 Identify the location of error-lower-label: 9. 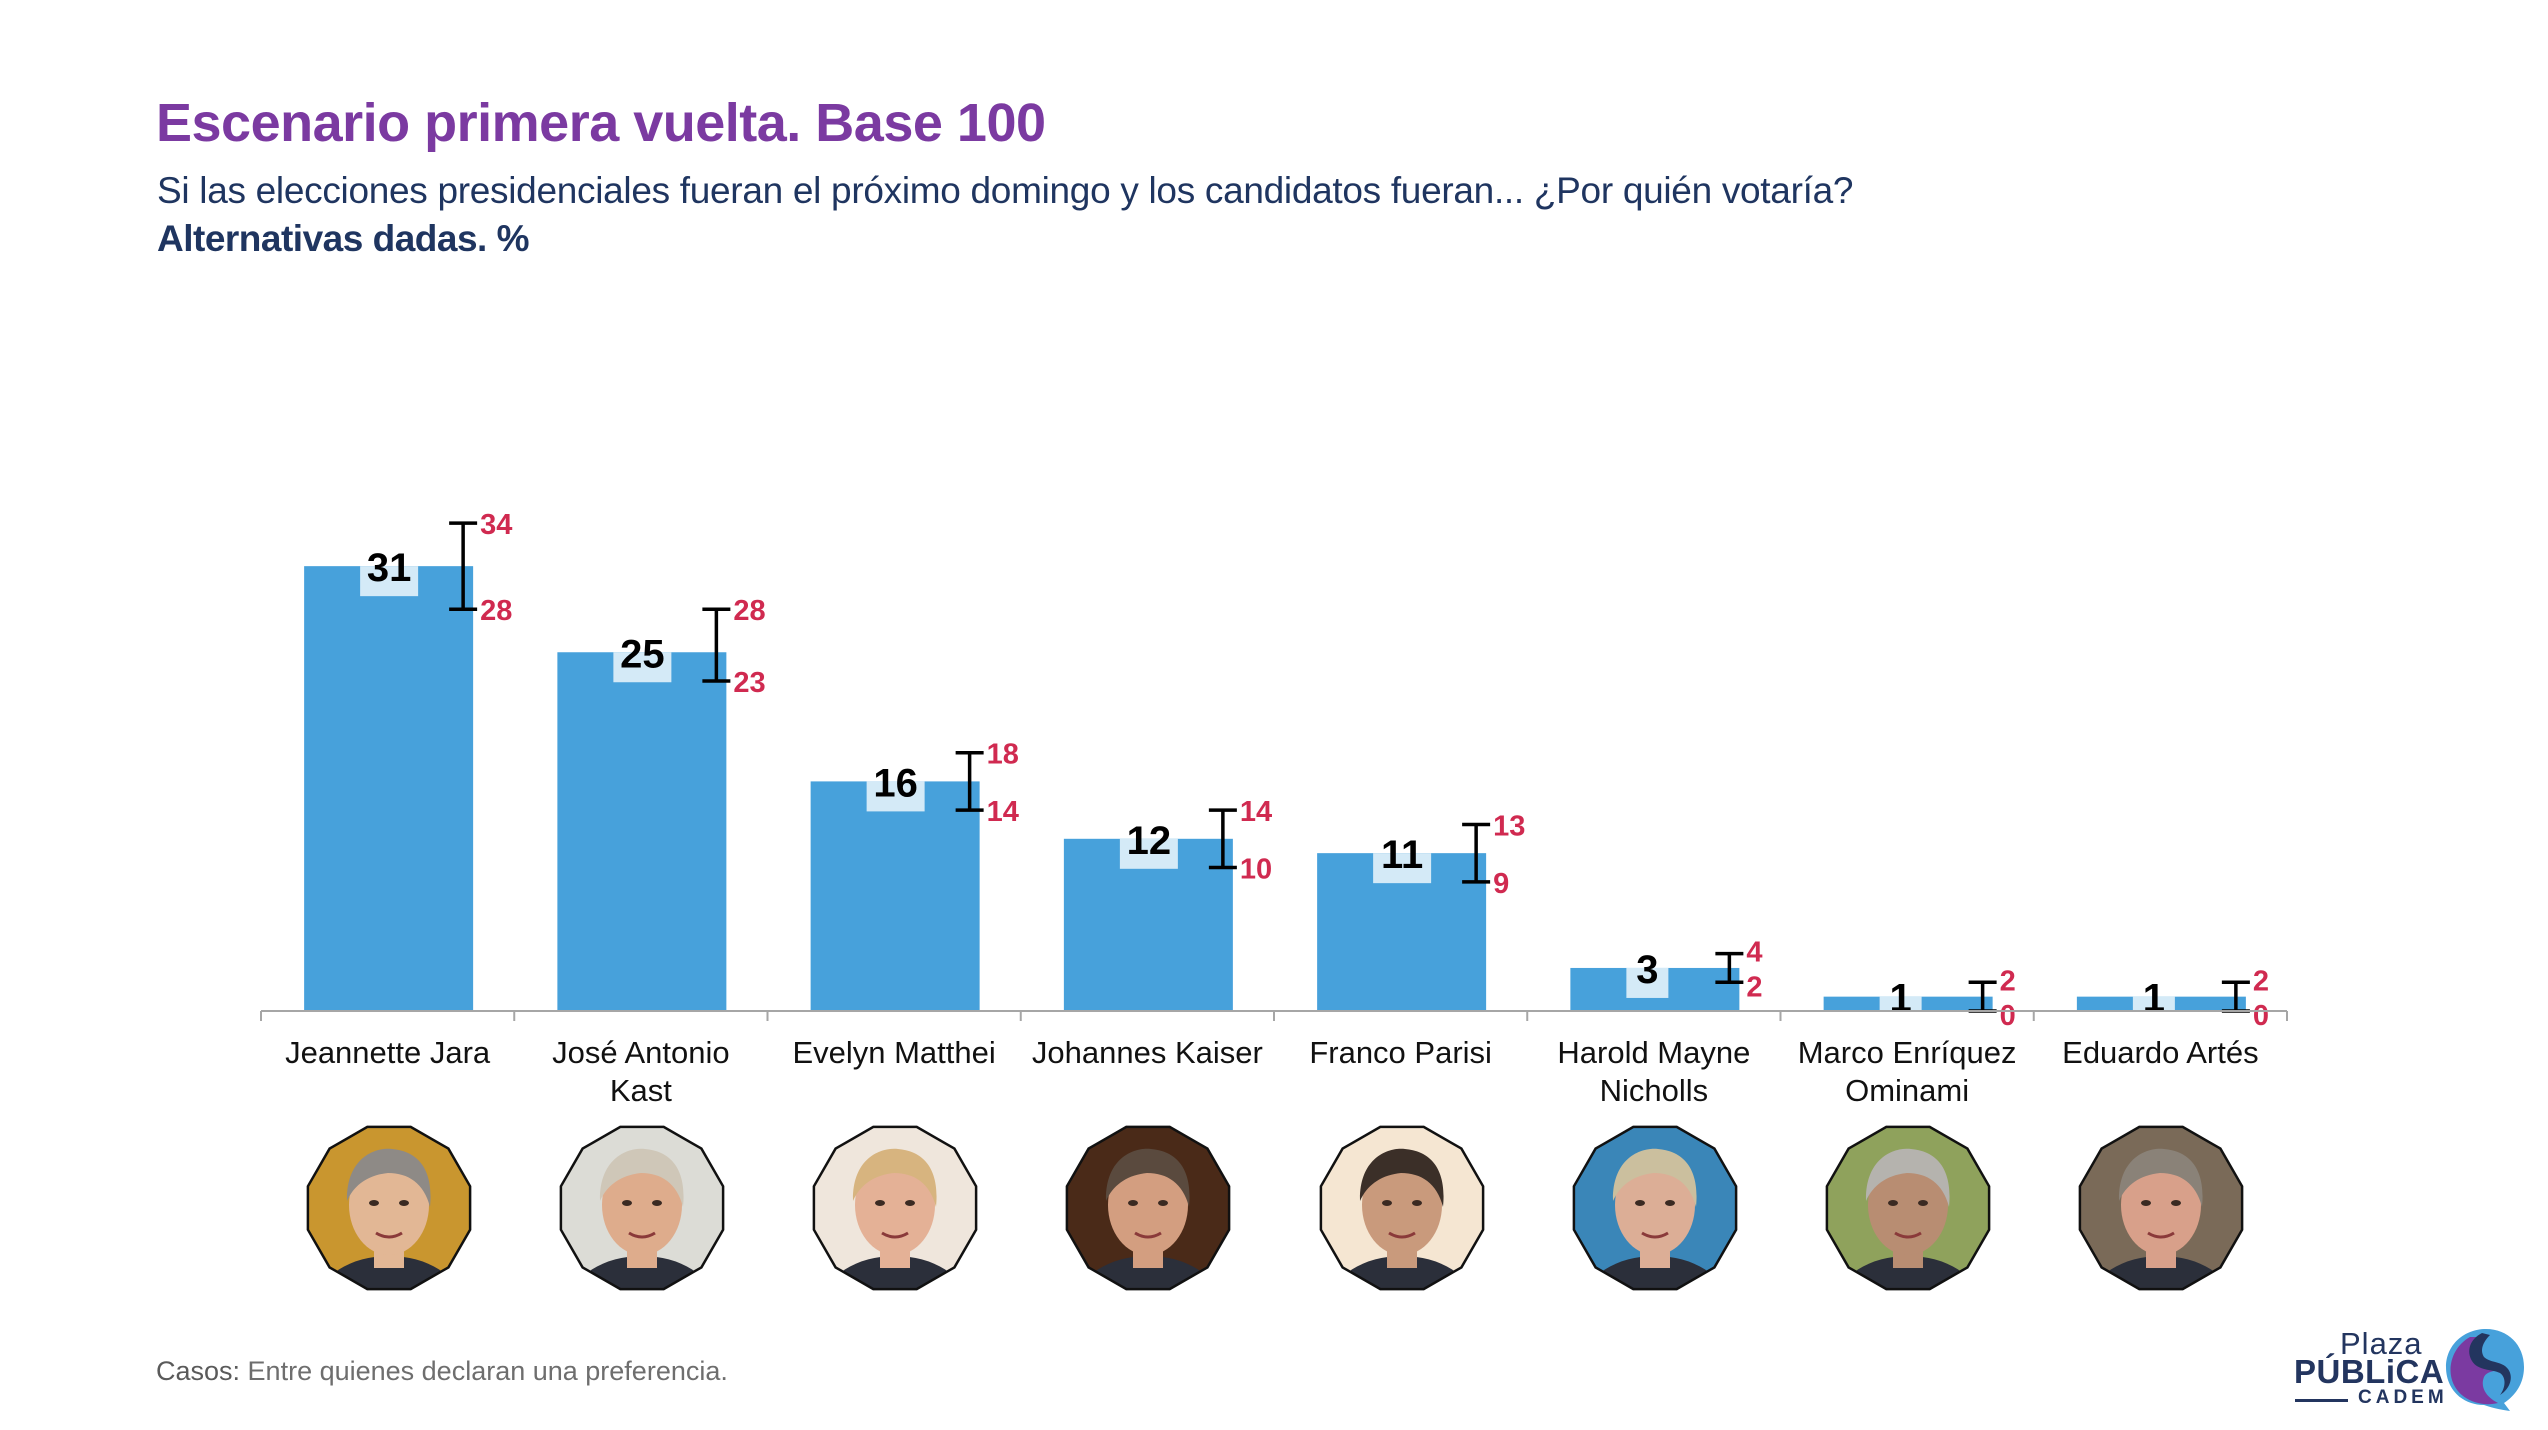
(1501, 884).